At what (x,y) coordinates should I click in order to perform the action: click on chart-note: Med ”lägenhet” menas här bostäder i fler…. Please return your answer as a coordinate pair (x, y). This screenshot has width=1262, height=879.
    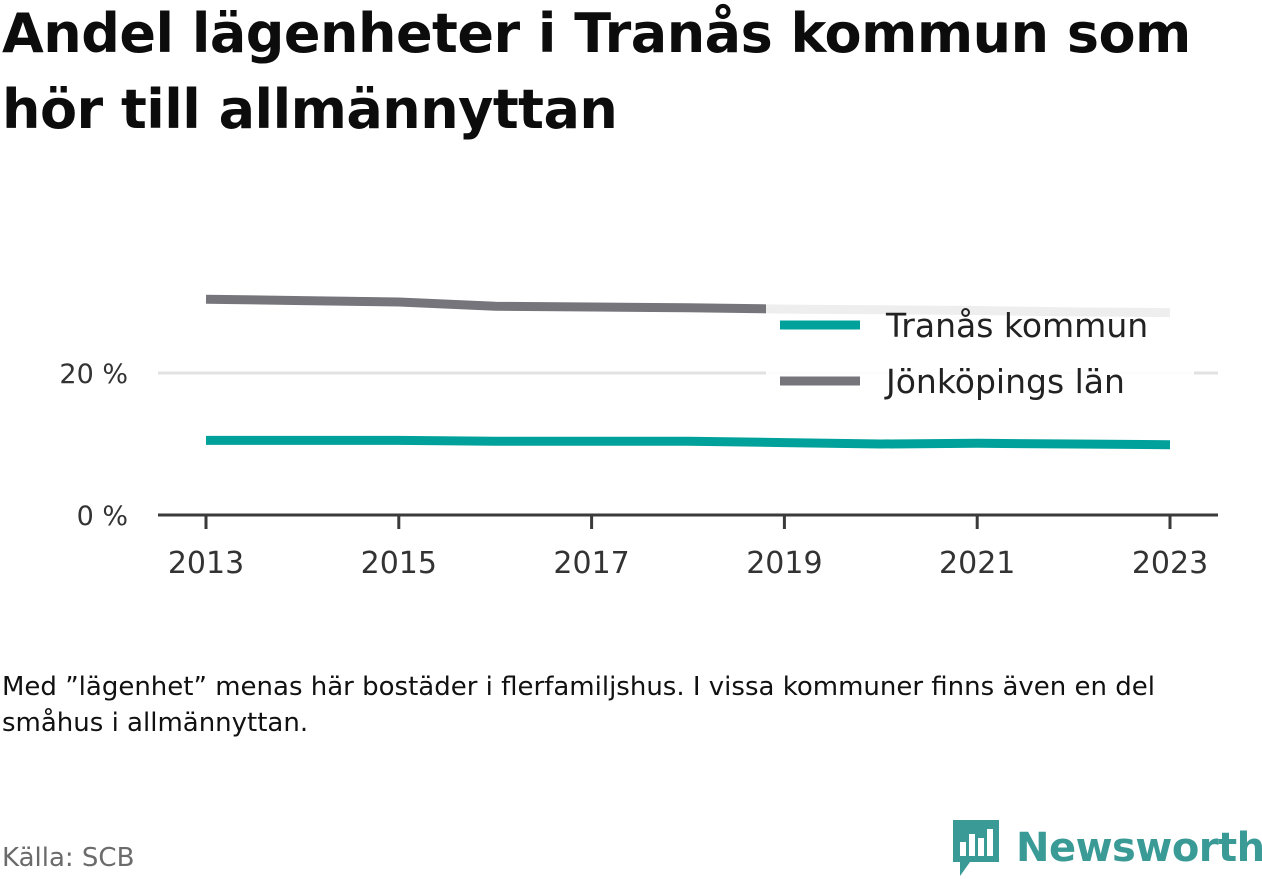
    Looking at the image, I should click on (578, 705).